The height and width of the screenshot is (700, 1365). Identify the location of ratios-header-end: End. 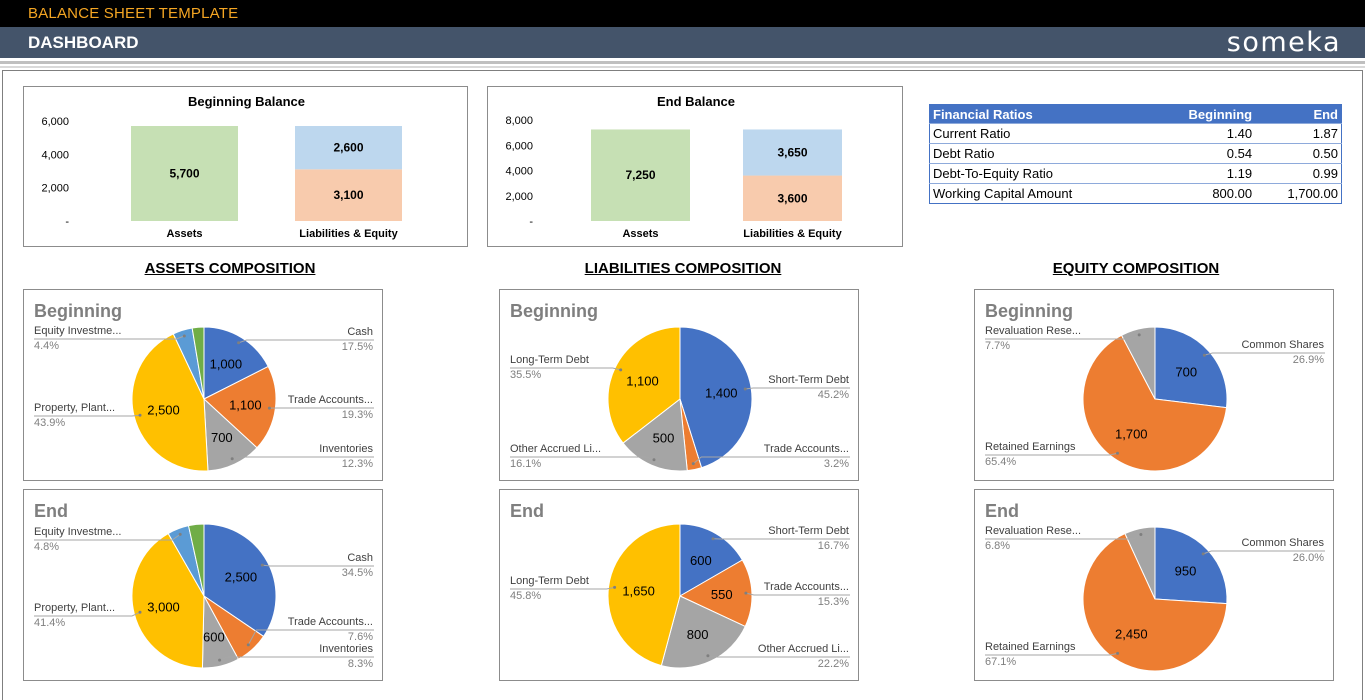
(1298, 114).